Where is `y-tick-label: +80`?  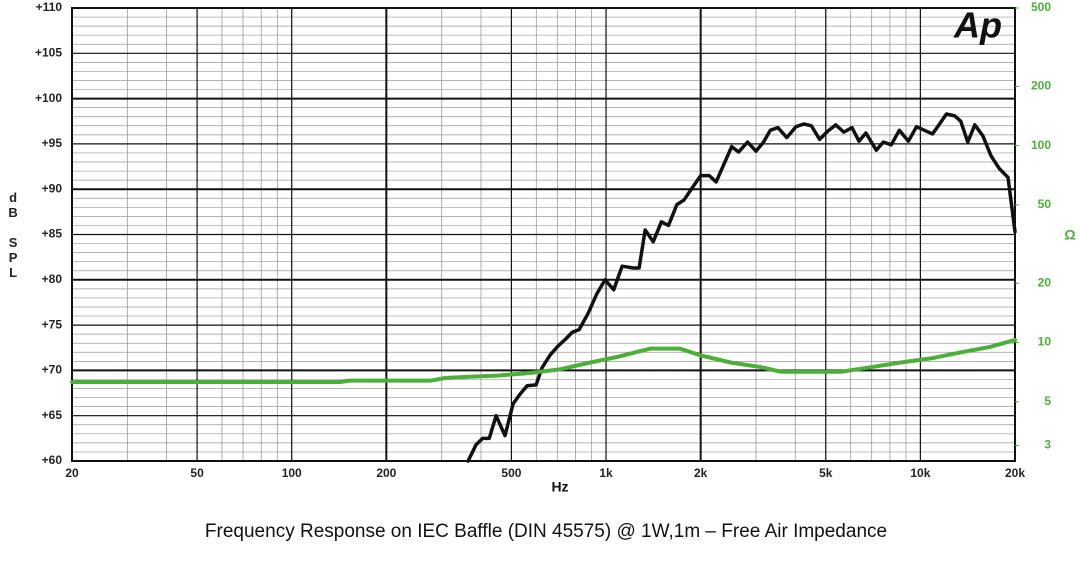 y-tick-label: +80 is located at coordinates (52, 279).